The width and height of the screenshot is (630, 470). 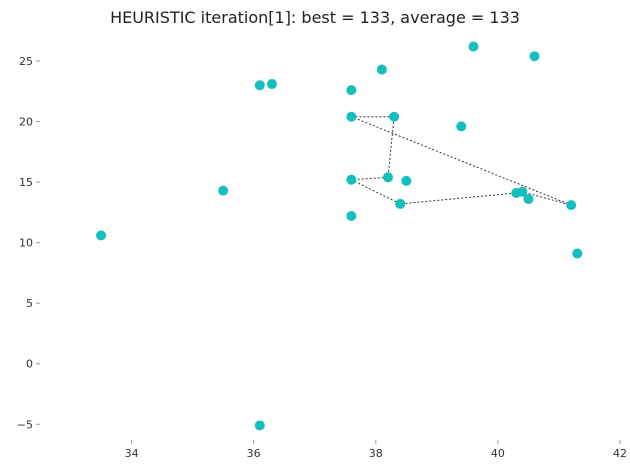 What do you see at coordinates (376, 453) in the screenshot?
I see `x-tick-label: 38` at bounding box center [376, 453].